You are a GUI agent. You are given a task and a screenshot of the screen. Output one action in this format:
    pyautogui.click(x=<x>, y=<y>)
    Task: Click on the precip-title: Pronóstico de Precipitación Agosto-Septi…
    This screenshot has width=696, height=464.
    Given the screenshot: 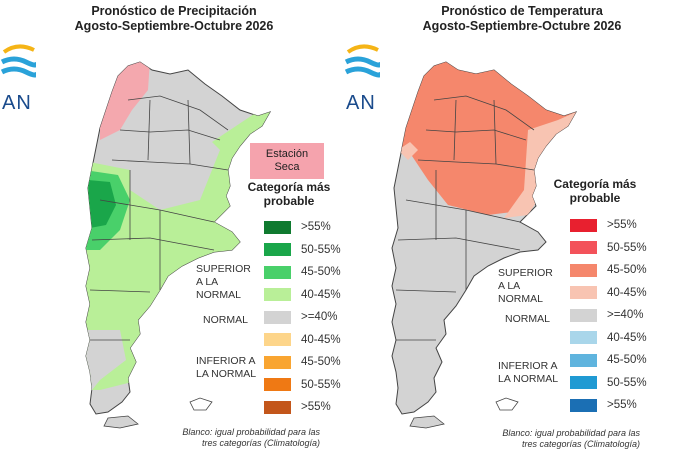 What is the action you would take?
    pyautogui.click(x=174, y=19)
    